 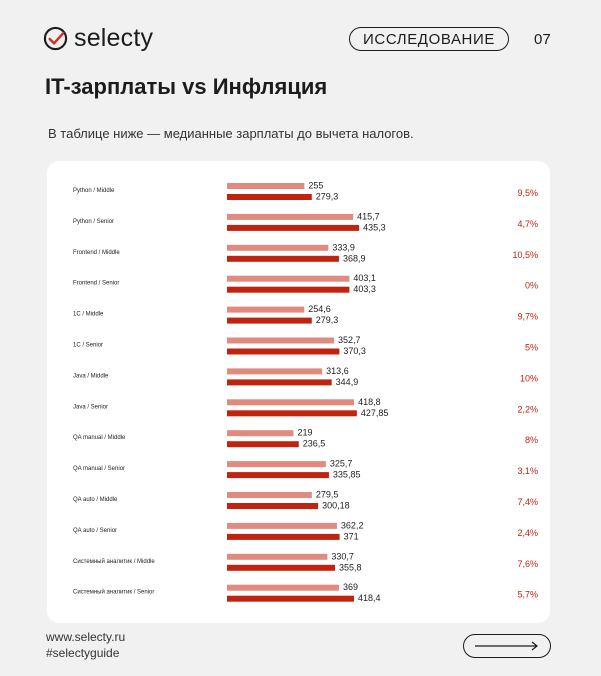 What do you see at coordinates (542, 39) in the screenshot?
I see `page-number: 07` at bounding box center [542, 39].